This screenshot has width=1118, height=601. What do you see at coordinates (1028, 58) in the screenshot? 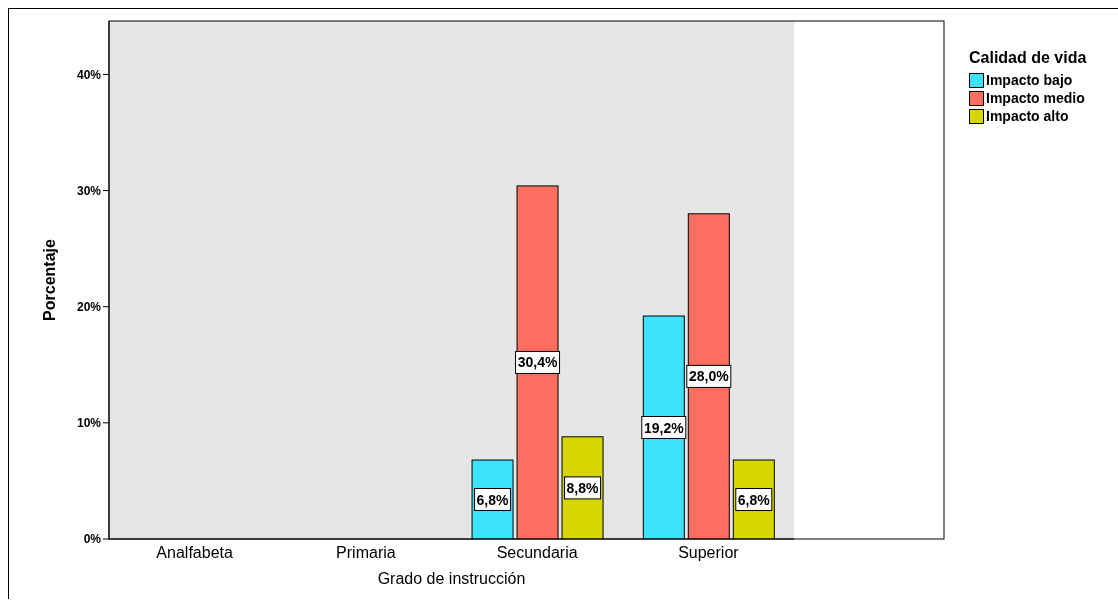
I see `legend-title: Calidad de vida` at bounding box center [1028, 58].